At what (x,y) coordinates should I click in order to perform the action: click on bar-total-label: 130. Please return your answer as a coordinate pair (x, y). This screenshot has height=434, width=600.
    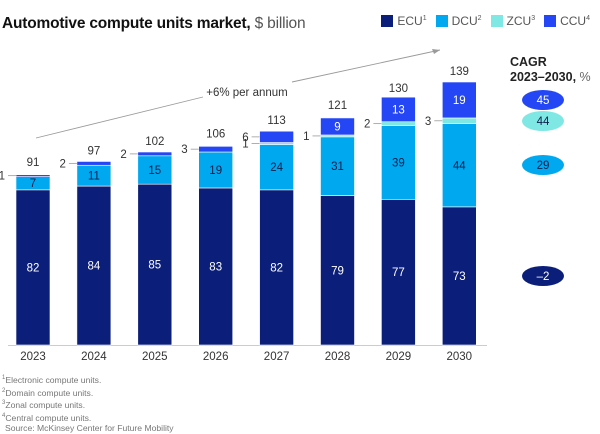
    Looking at the image, I should click on (398, 89).